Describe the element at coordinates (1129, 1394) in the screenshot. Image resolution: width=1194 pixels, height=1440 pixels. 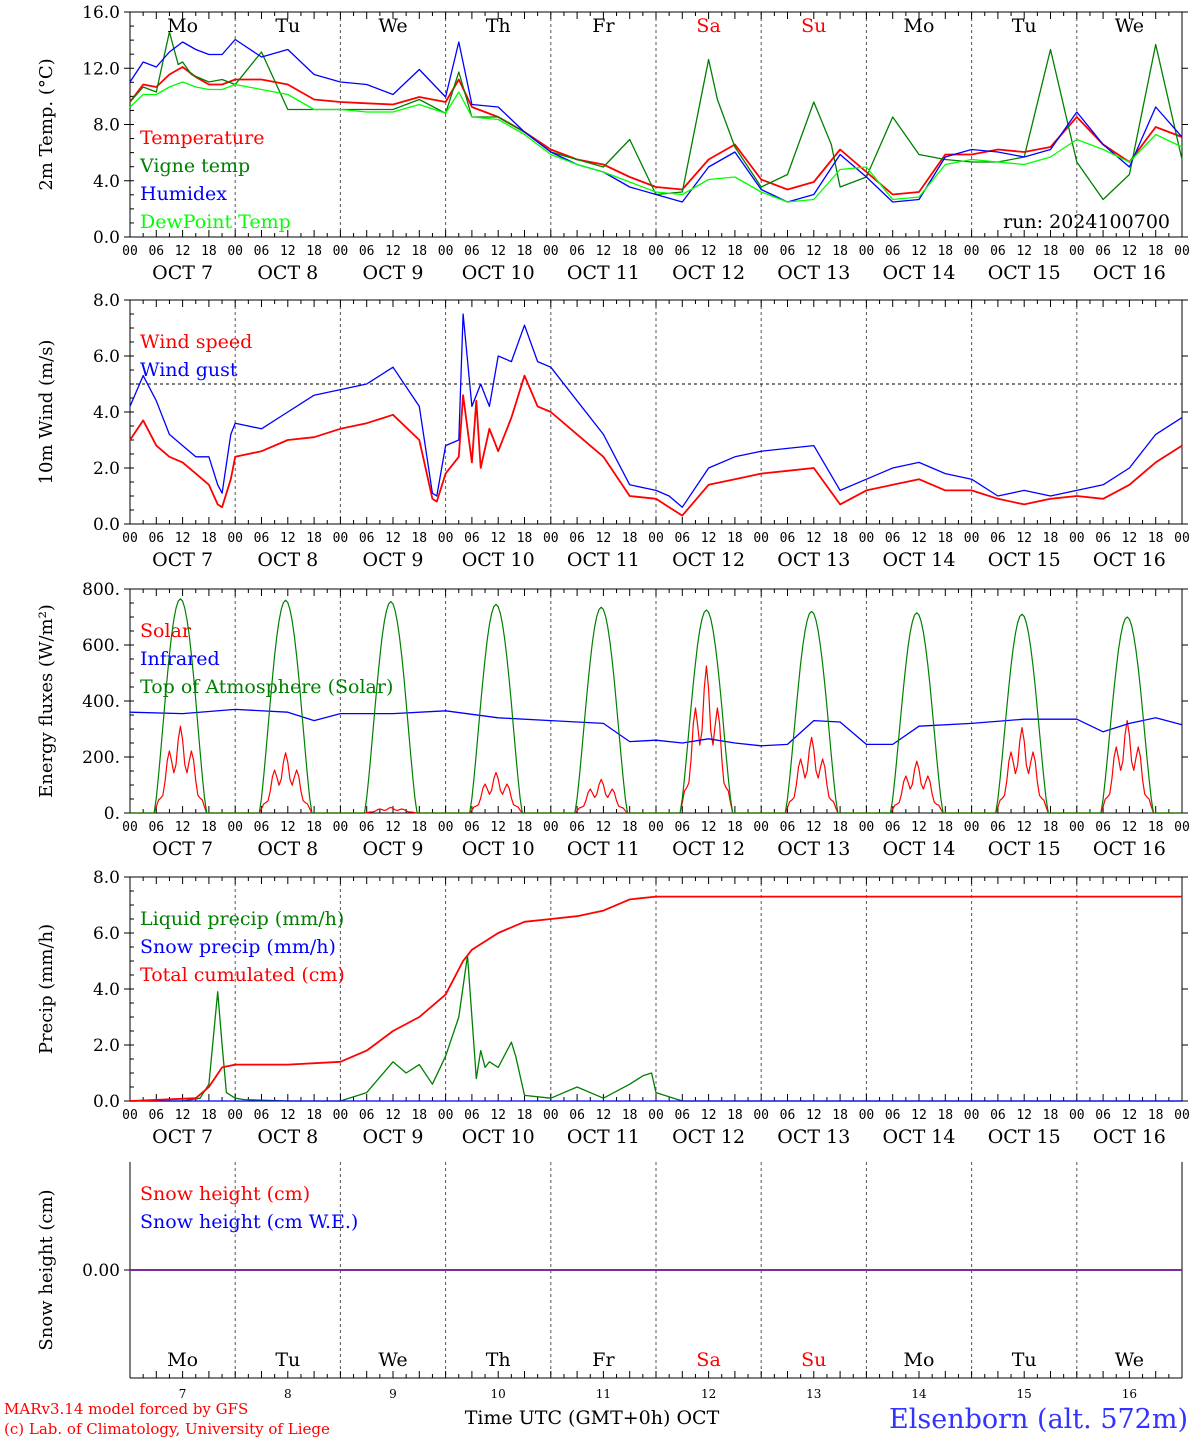
I see `day-number: 16` at that location.